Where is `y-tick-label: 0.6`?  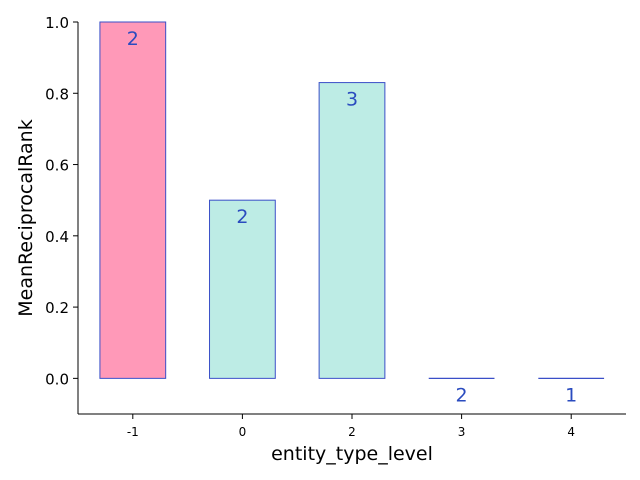 y-tick-label: 0.6 is located at coordinates (57, 166).